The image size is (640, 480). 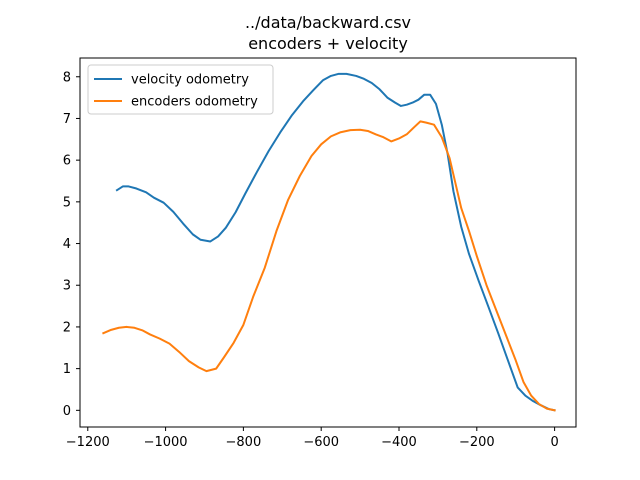 I want to click on legend-label: velocity odometry, so click(x=190, y=80).